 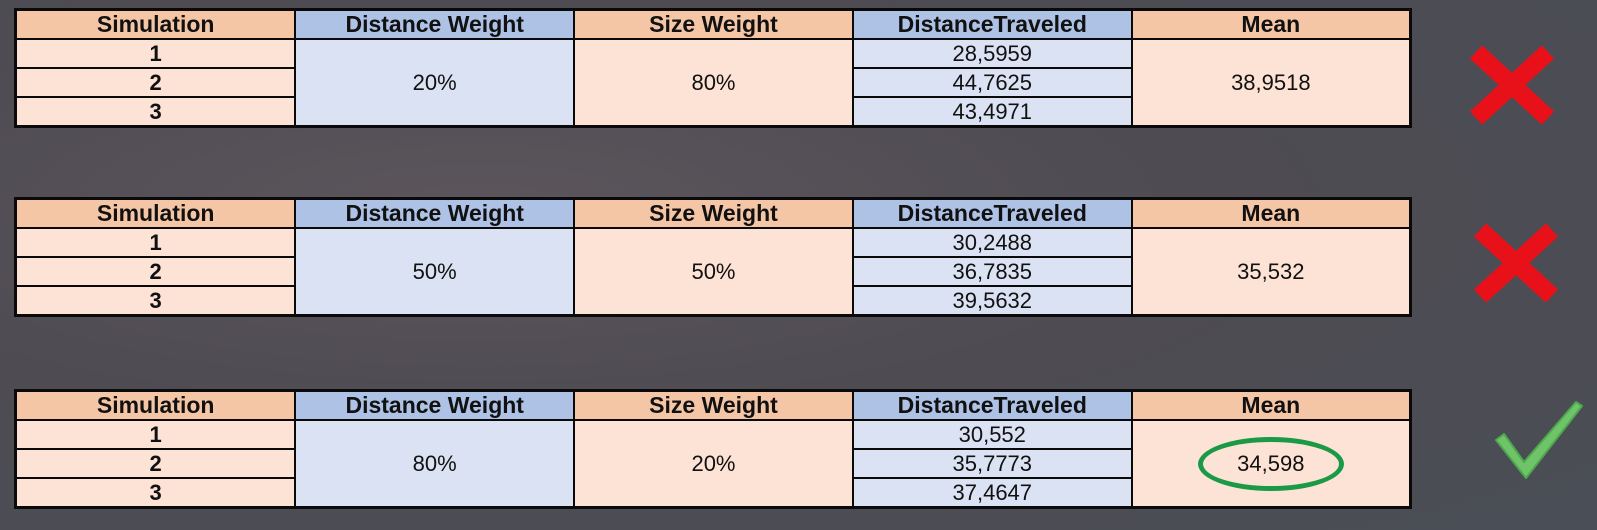 I want to click on table-row: 2 44,7625, so click(x=712, y=82).